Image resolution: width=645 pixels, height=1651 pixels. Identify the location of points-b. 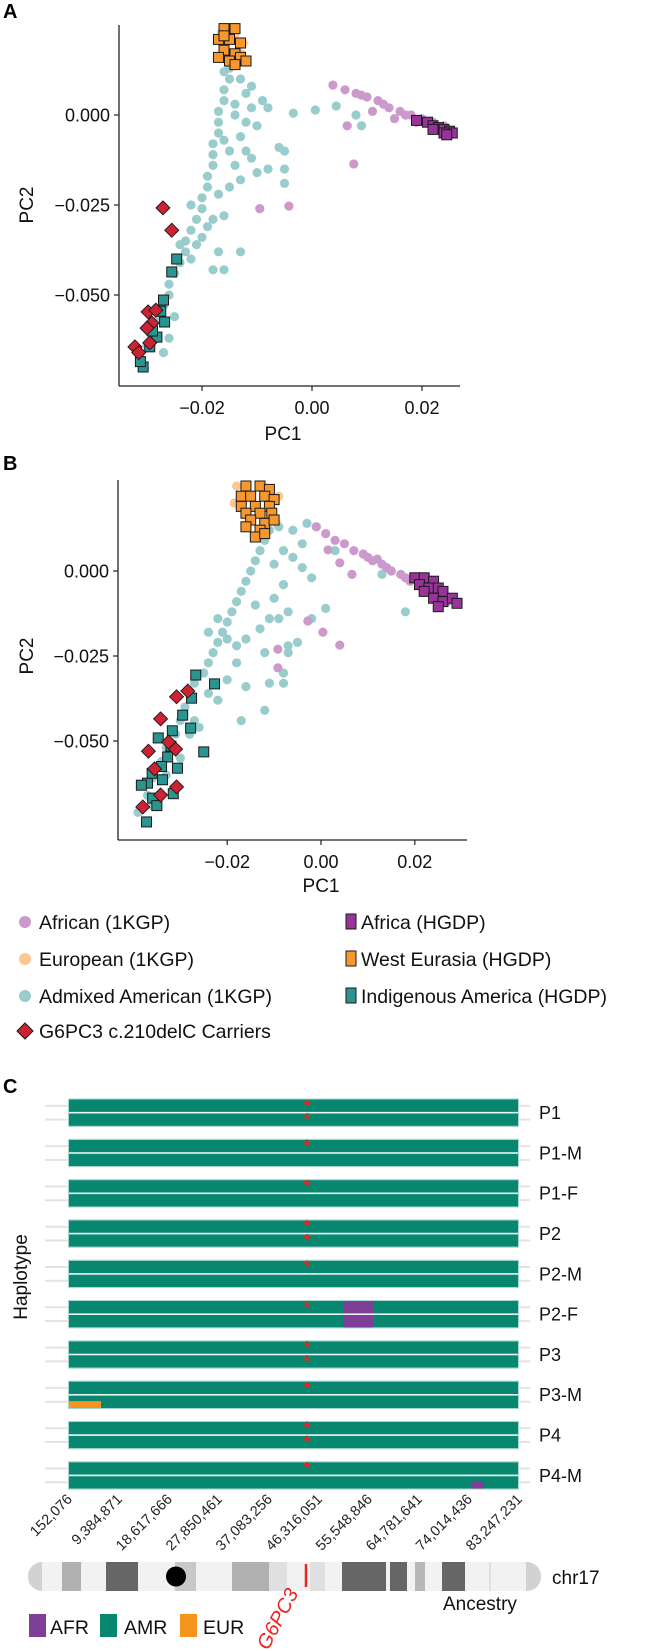
(298, 654).